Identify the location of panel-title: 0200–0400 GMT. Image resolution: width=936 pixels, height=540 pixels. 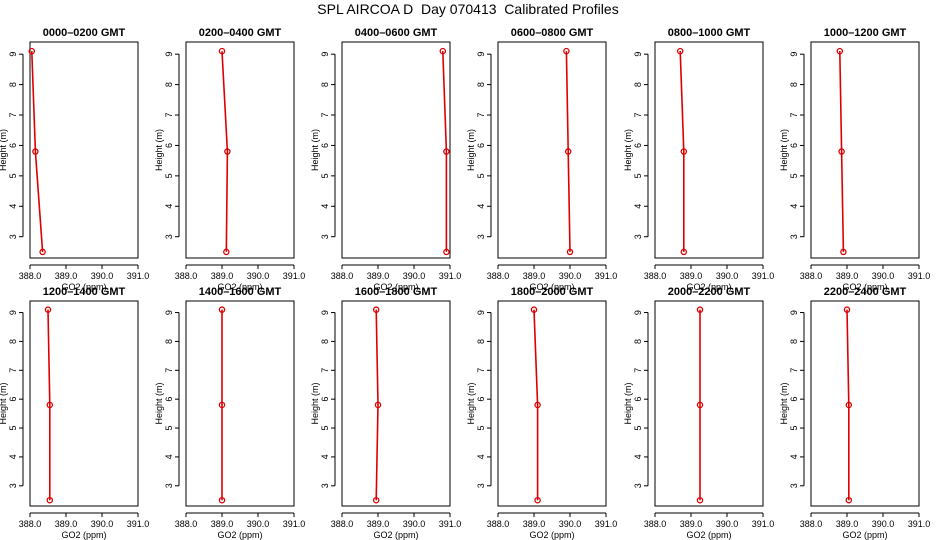
(240, 33).